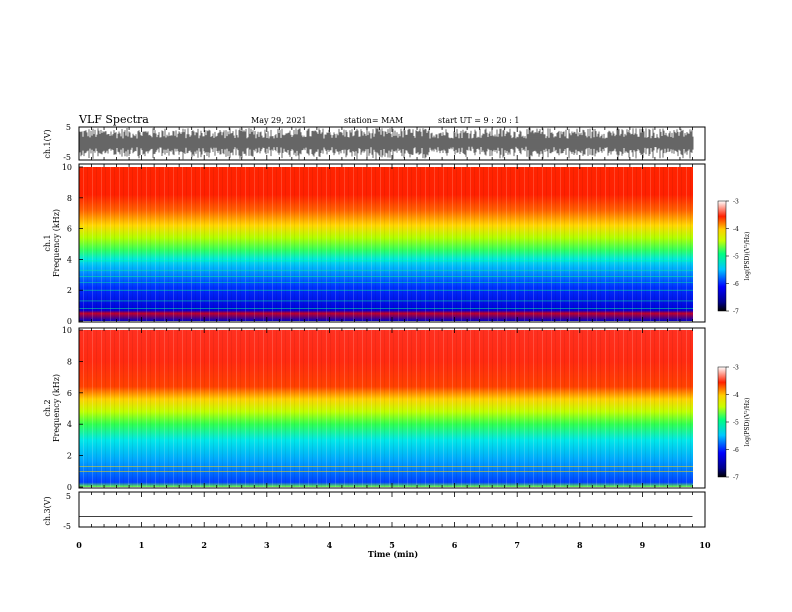 Image resolution: width=792 pixels, height=612 pixels. I want to click on ch1-spectrogram-yticks: 0 2 4 6 8 10, so click(72, 244).